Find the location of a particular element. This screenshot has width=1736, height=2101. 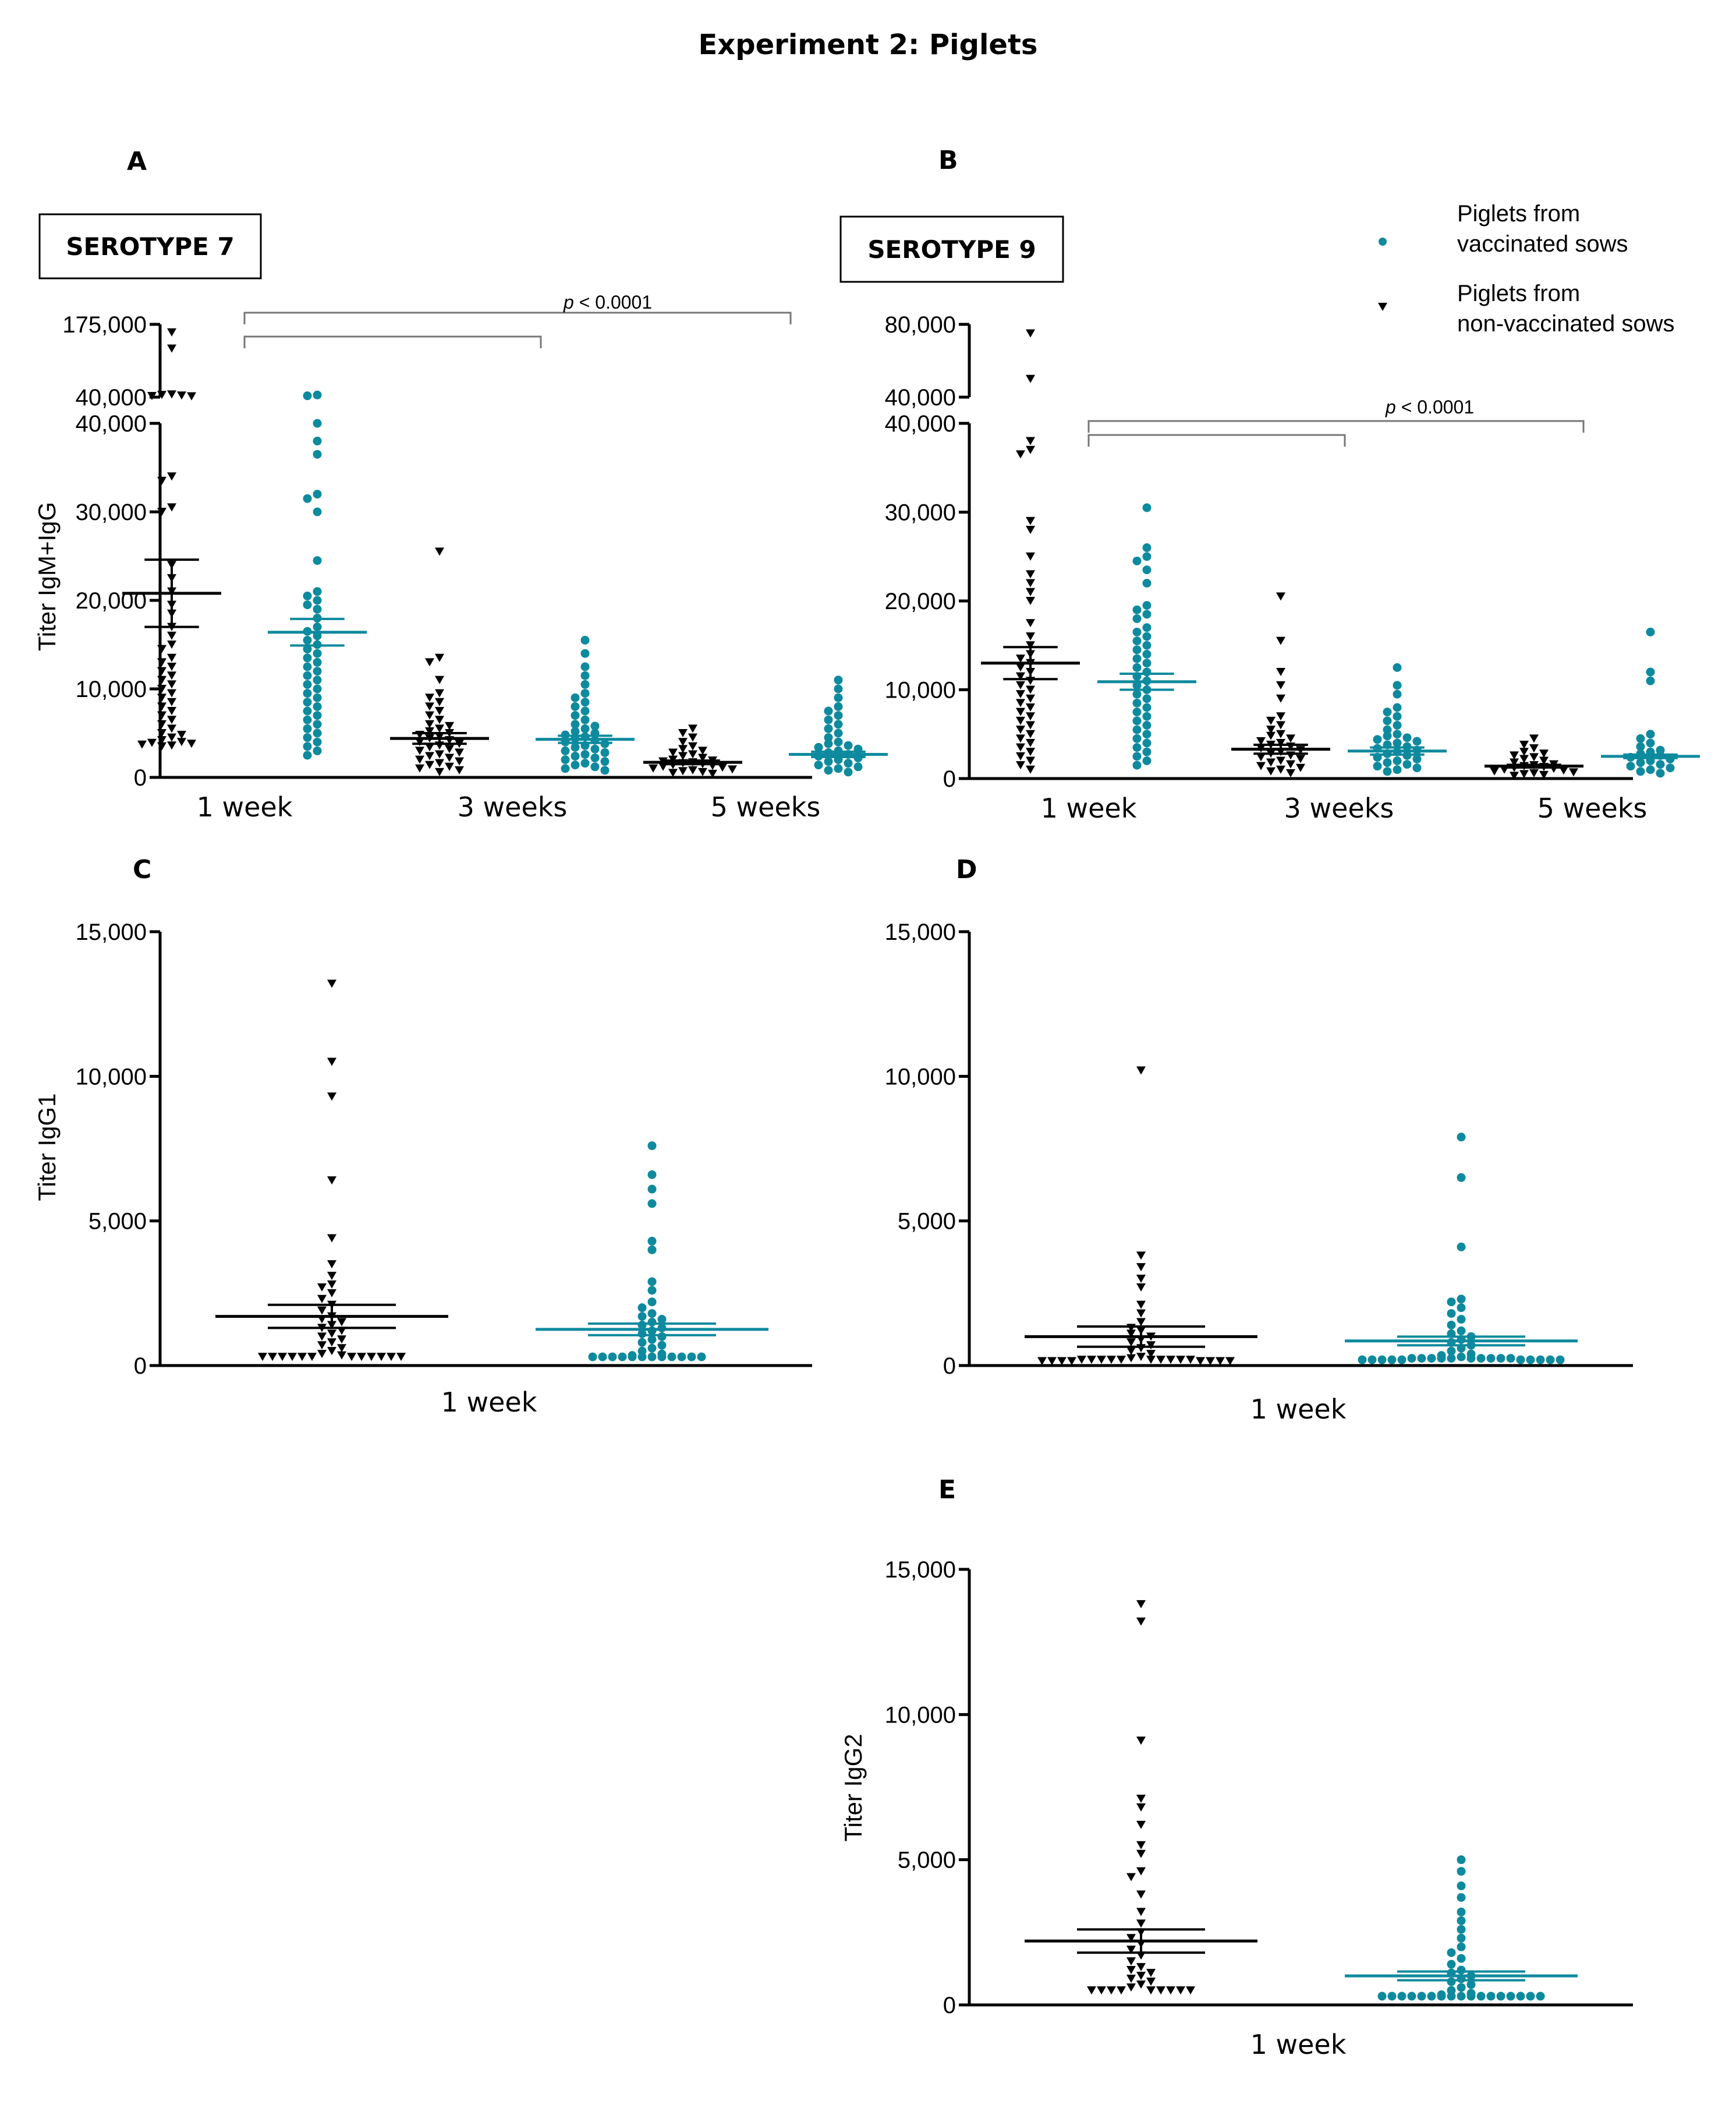

legend-label-non-vaccinated-line2: non-vaccinated sows is located at coordinates (1566, 324).